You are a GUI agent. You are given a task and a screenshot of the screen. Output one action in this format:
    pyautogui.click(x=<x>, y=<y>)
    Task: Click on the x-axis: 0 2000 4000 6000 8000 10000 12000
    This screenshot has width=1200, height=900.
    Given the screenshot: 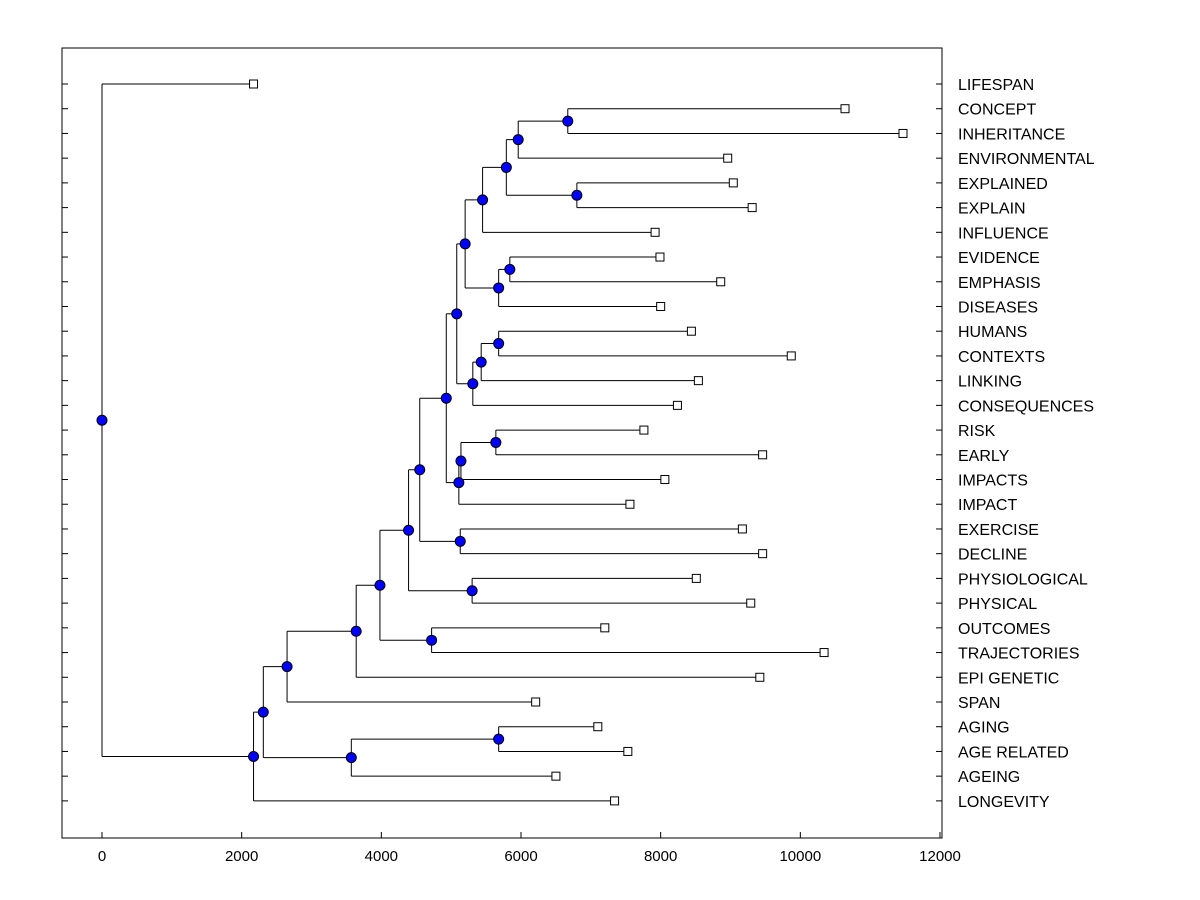 What is the action you would take?
    pyautogui.click(x=529, y=848)
    